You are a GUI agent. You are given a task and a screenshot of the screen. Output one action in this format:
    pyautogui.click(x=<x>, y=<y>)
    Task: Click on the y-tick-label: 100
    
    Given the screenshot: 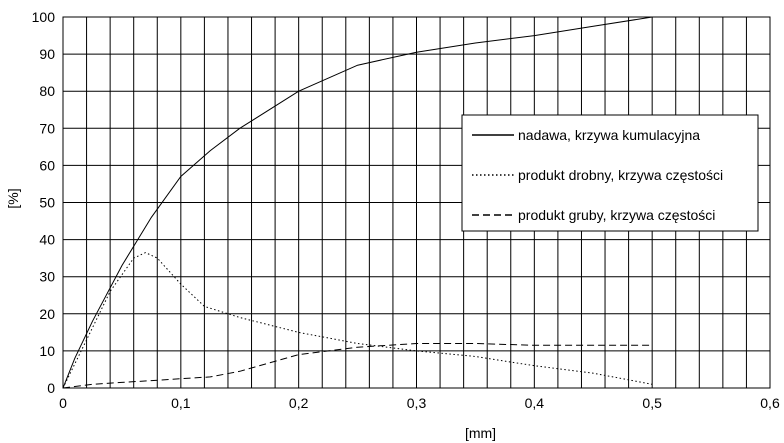 What is the action you would take?
    pyautogui.click(x=44, y=17)
    